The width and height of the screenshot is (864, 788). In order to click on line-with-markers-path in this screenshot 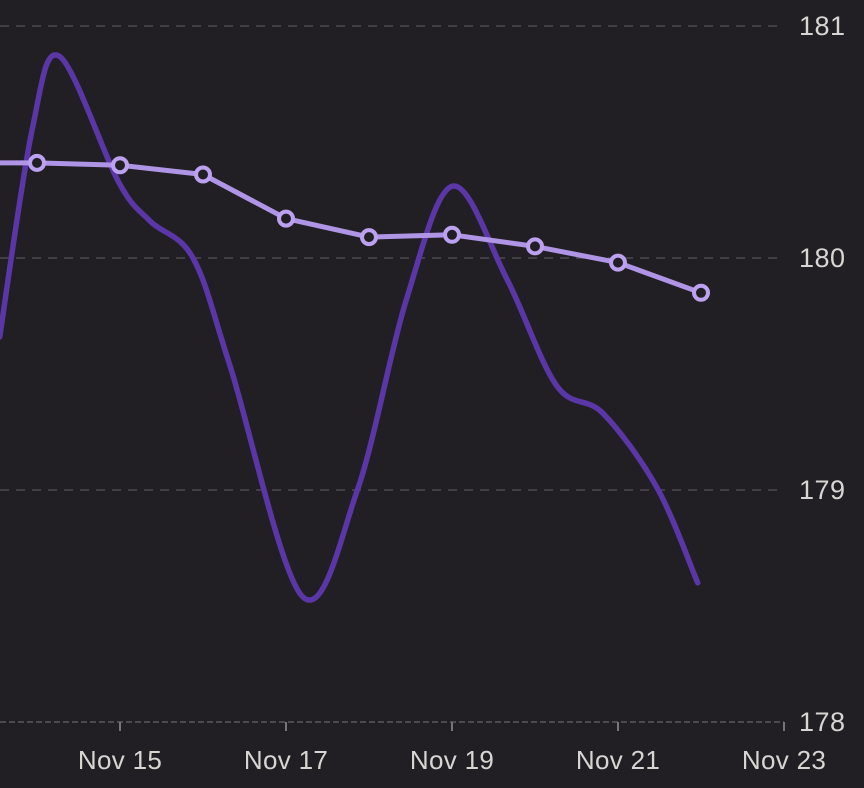, I will do `click(352, 228)`.